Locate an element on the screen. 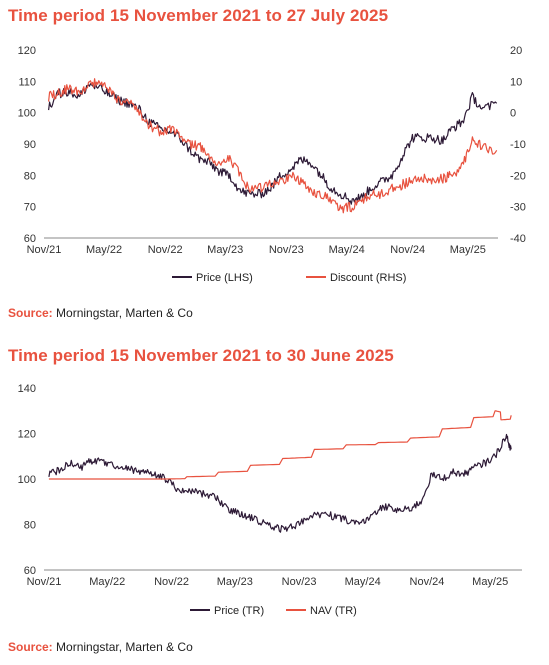  y-right-tick-label: 20 is located at coordinates (516, 51).